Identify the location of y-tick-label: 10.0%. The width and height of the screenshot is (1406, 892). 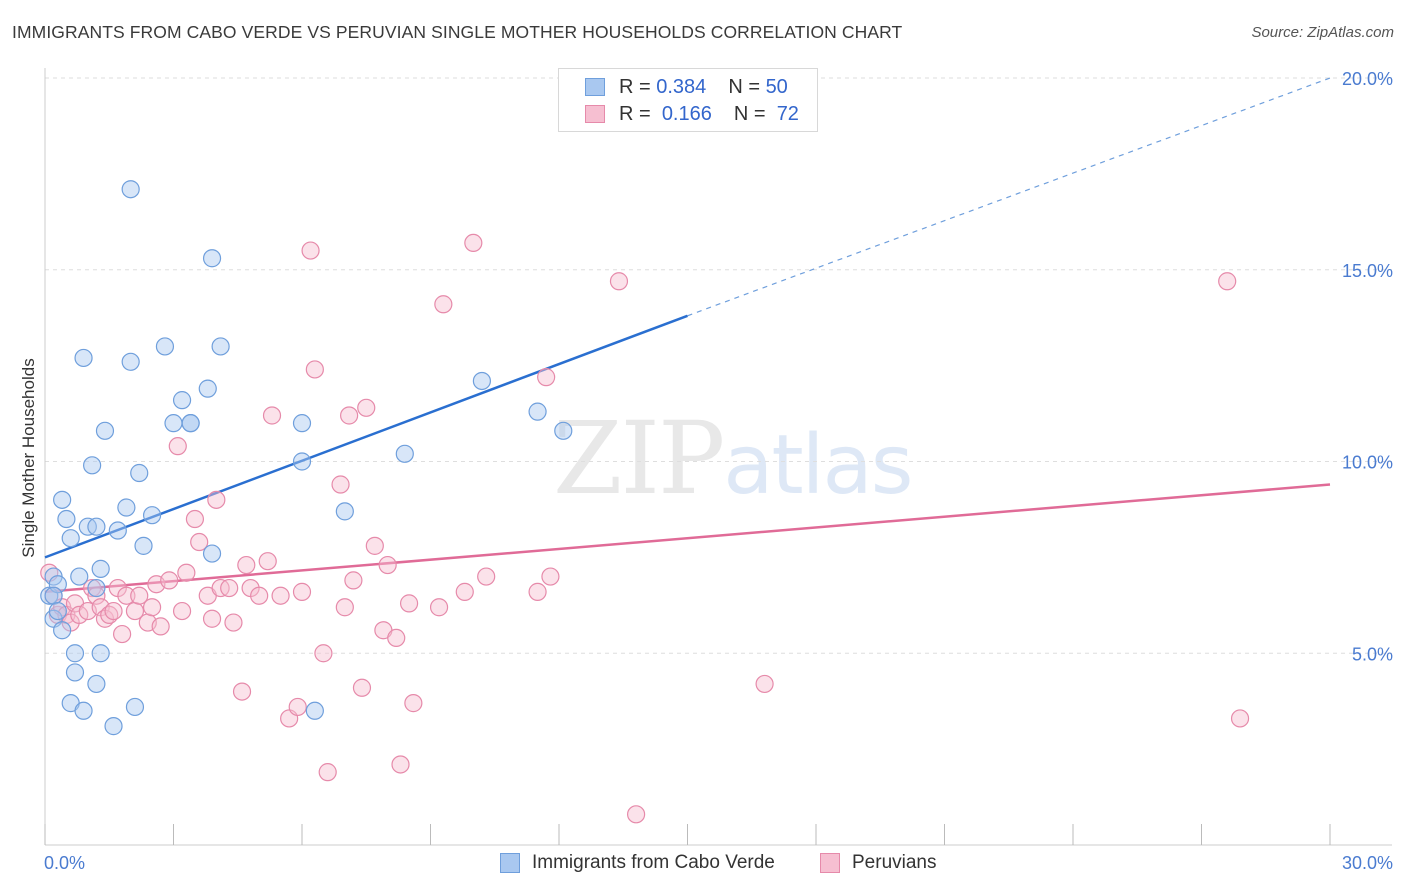
(1367, 463).